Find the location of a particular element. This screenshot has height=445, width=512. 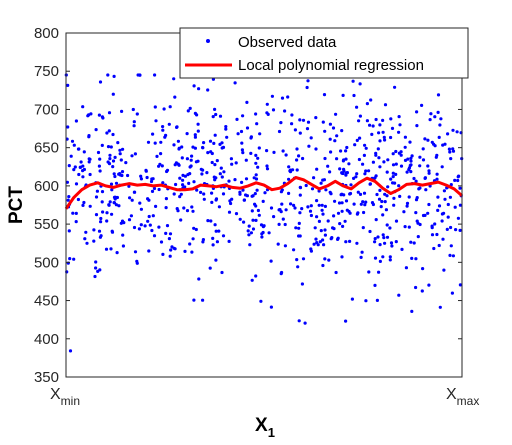

legend-marker-observed is located at coordinates (208, 41).